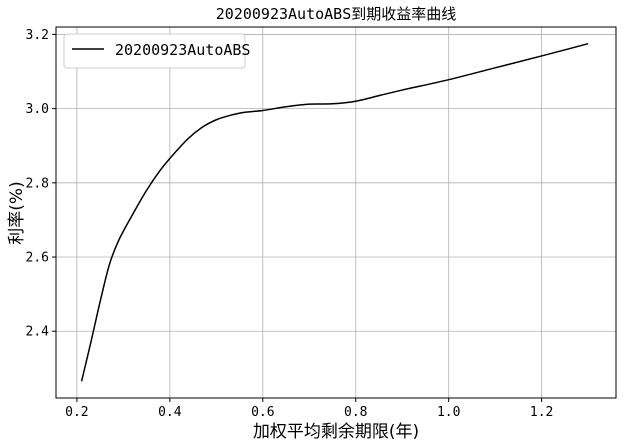  I want to click on y-tick-label: 3.2, so click(37, 35).